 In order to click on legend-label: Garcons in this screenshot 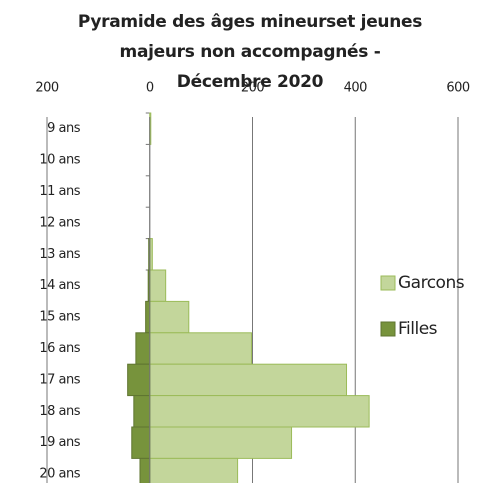, I will do `click(431, 283)`.